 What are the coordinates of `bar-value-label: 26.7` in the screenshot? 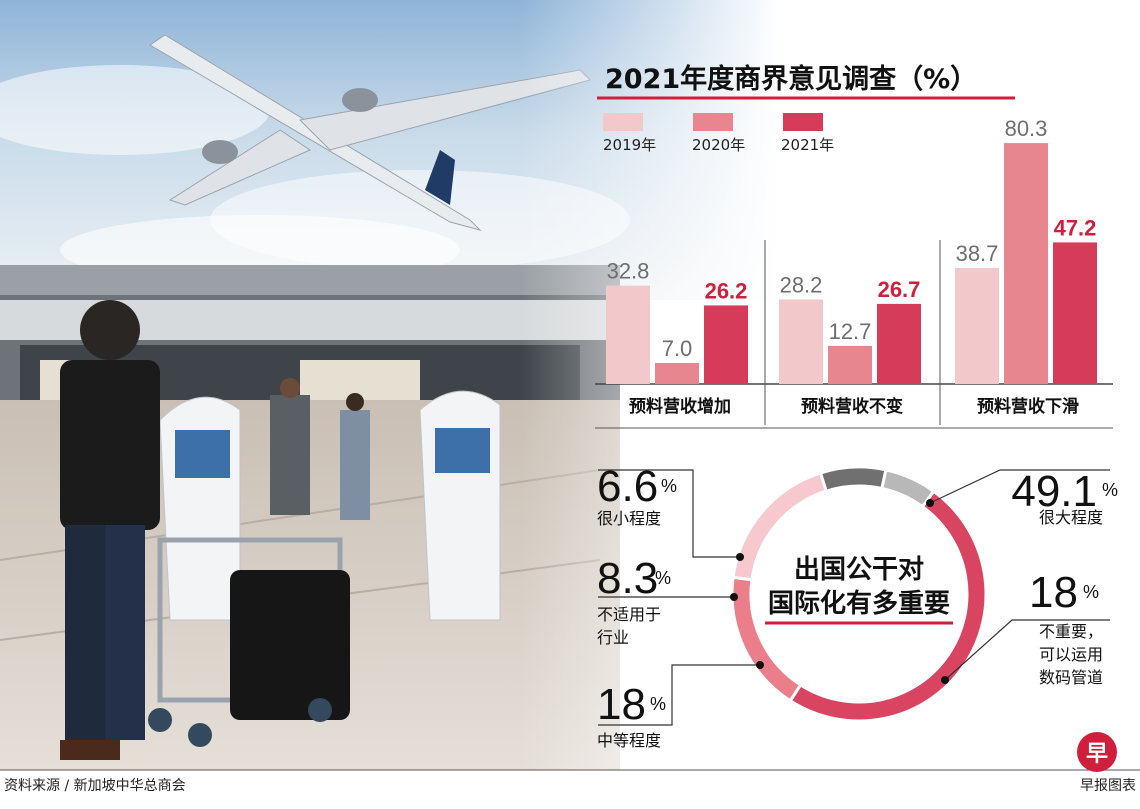 It's located at (899, 289).